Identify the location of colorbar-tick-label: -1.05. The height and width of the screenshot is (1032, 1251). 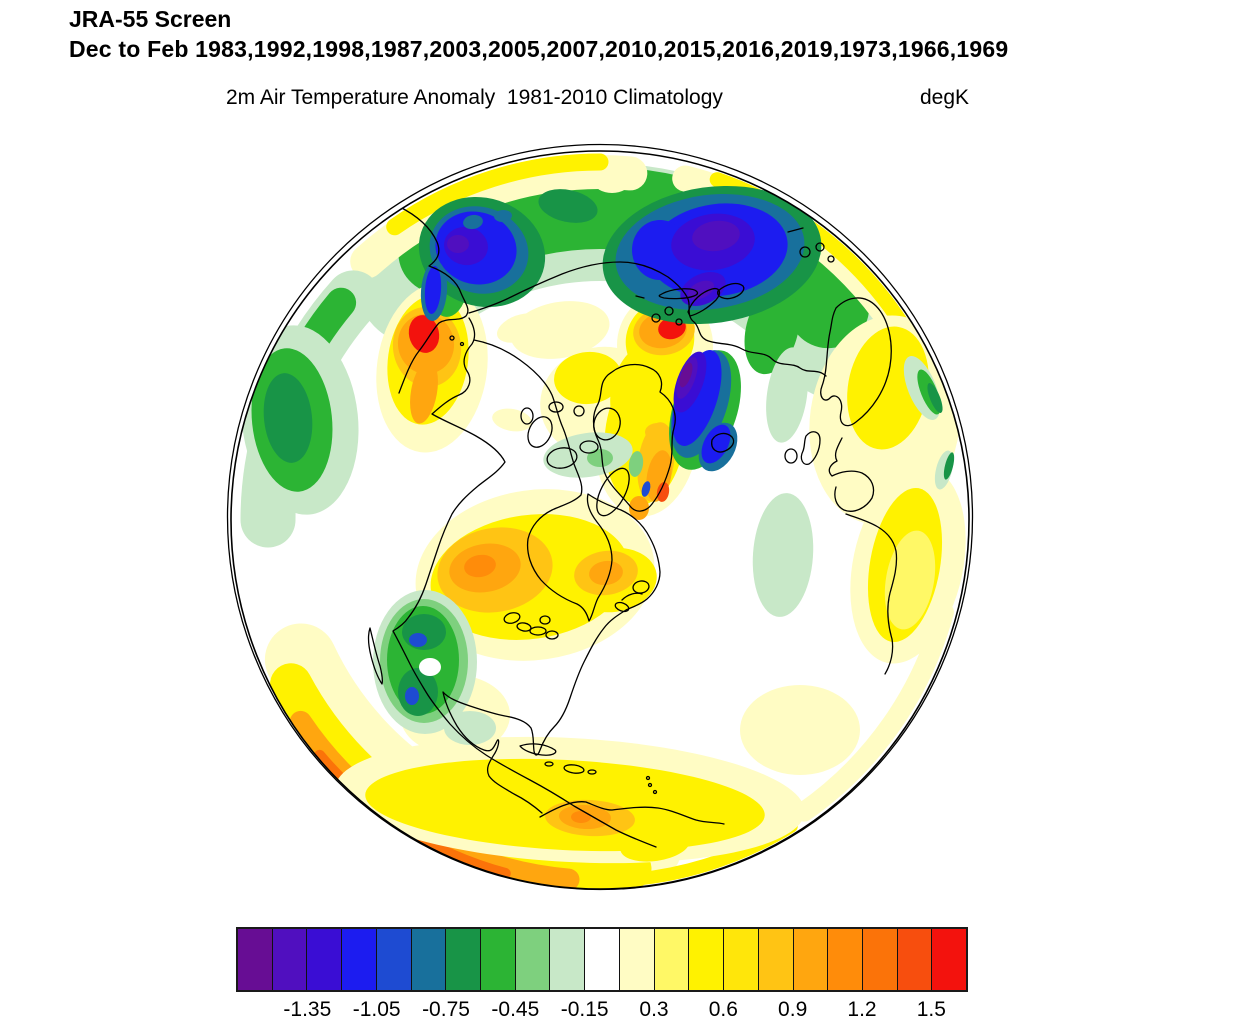
(376, 1009).